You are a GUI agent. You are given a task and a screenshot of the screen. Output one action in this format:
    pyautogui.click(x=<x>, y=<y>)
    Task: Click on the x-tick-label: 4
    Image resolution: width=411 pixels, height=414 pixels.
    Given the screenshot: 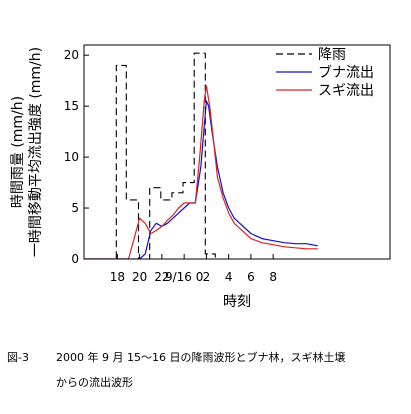 What is the action you would take?
    pyautogui.click(x=229, y=277)
    